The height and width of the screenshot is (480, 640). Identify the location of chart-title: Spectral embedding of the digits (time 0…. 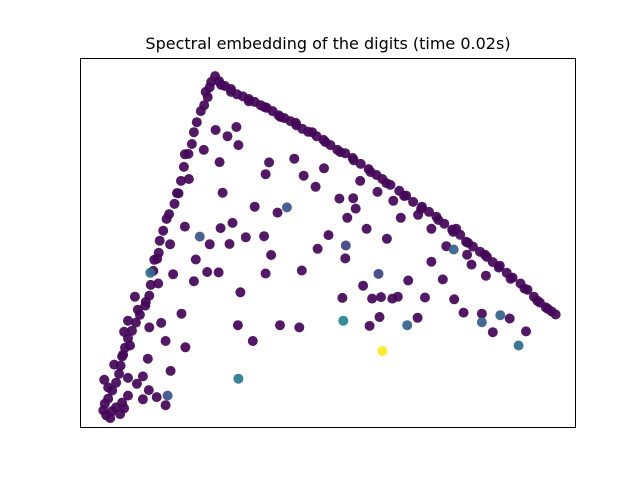
(327, 43).